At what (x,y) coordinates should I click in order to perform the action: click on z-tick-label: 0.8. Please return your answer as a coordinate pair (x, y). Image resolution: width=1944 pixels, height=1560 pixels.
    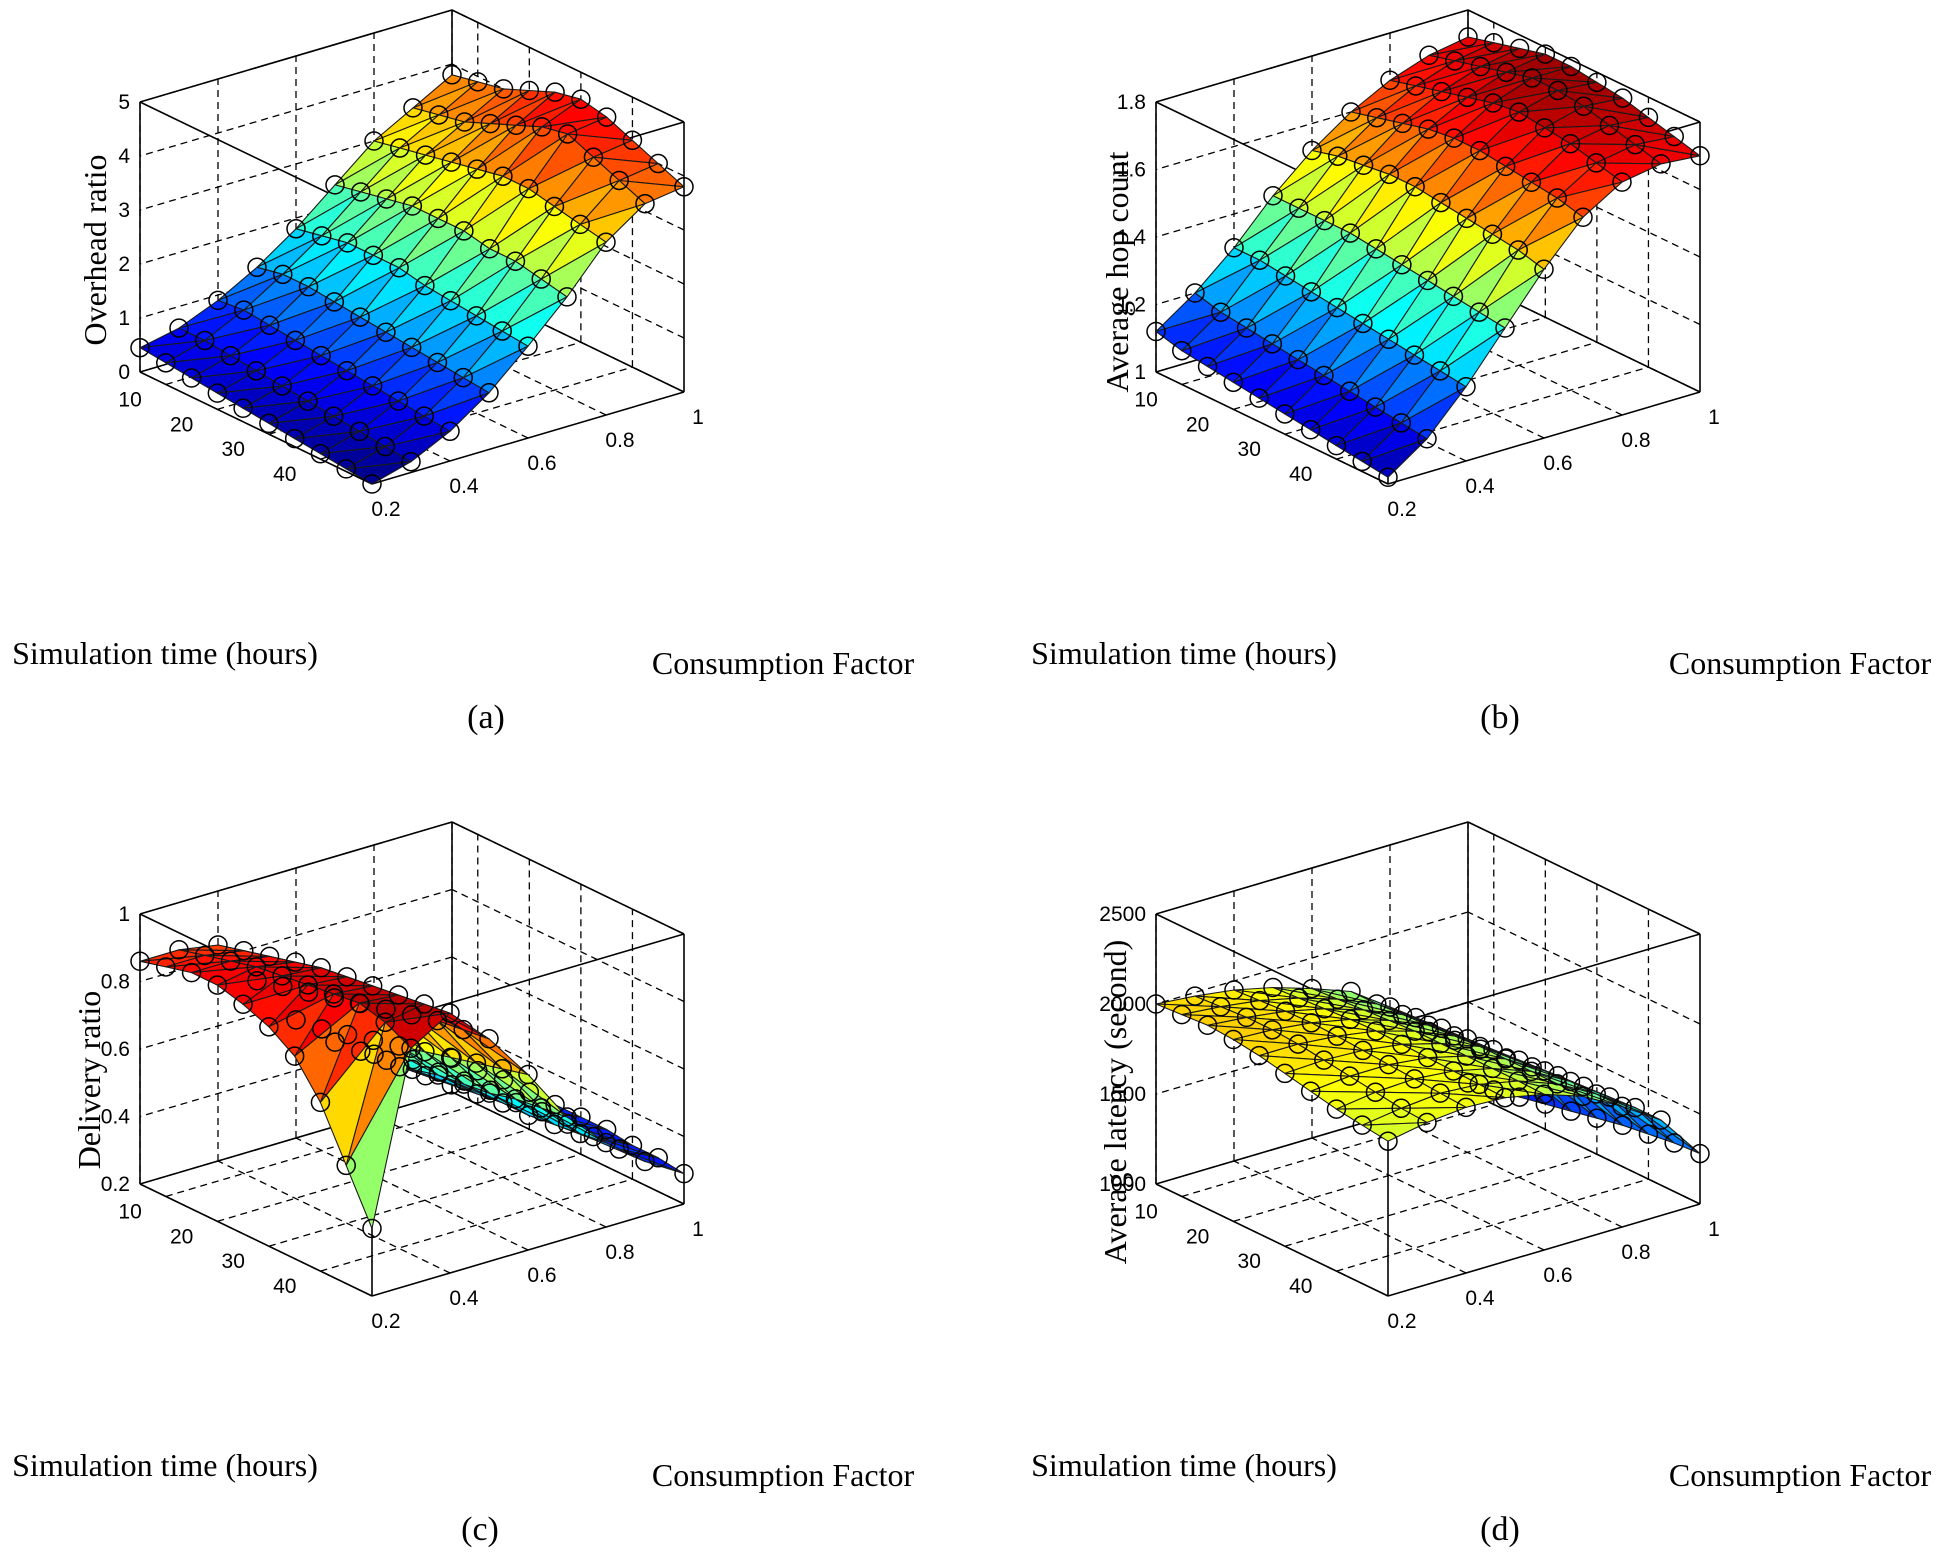
    Looking at the image, I should click on (115, 982).